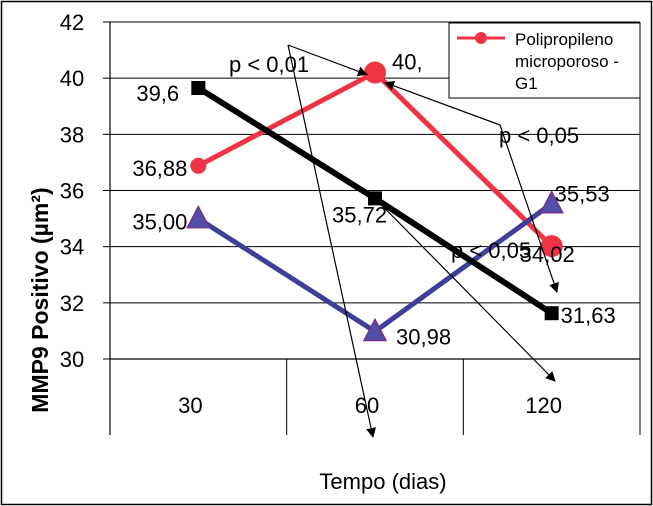  Describe the element at coordinates (481, 38) in the screenshot. I see `legend-swatch-marker` at that location.